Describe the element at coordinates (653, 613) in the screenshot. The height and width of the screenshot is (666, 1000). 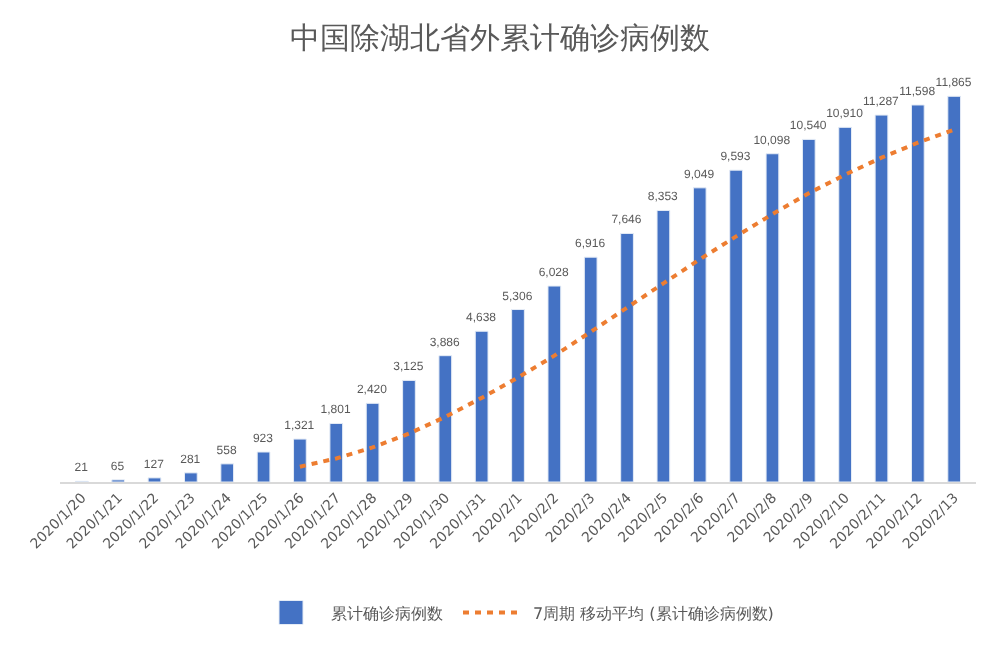
I see `legend-label: 7周期 移动平均 (累计确诊病例数)` at that location.